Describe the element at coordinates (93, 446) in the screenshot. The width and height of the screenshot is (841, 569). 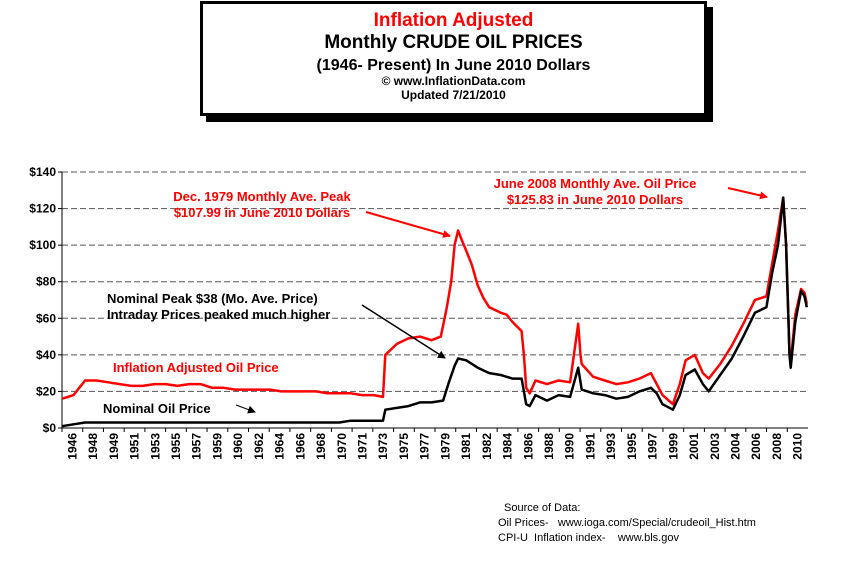
I see `x-tick-label: 1948` at that location.